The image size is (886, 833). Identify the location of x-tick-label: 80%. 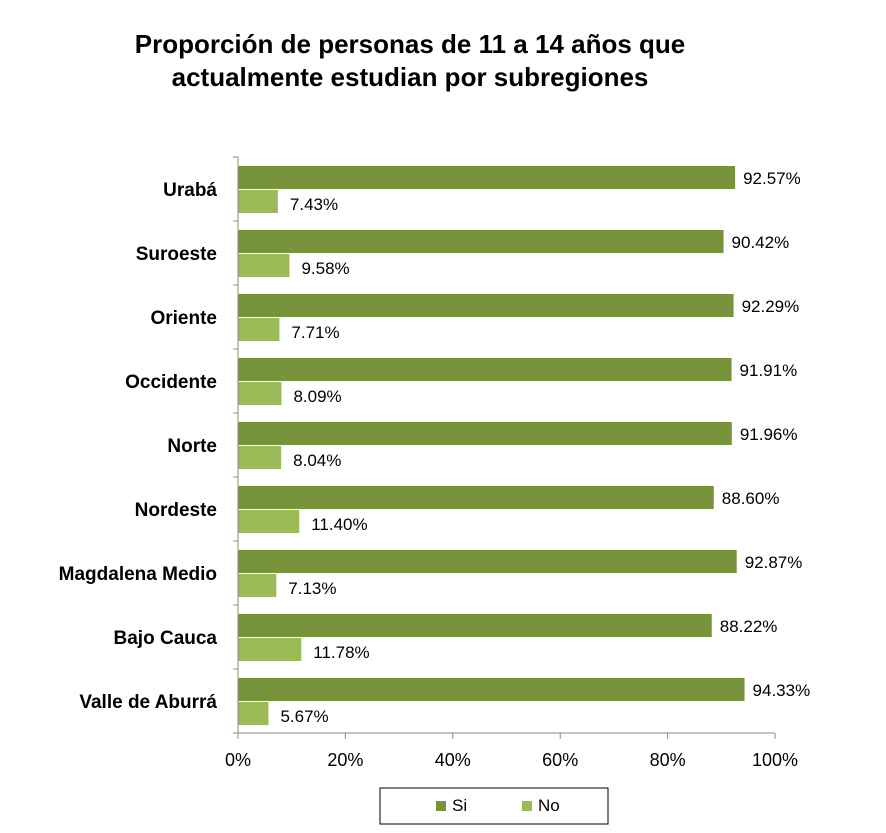
(668, 760).